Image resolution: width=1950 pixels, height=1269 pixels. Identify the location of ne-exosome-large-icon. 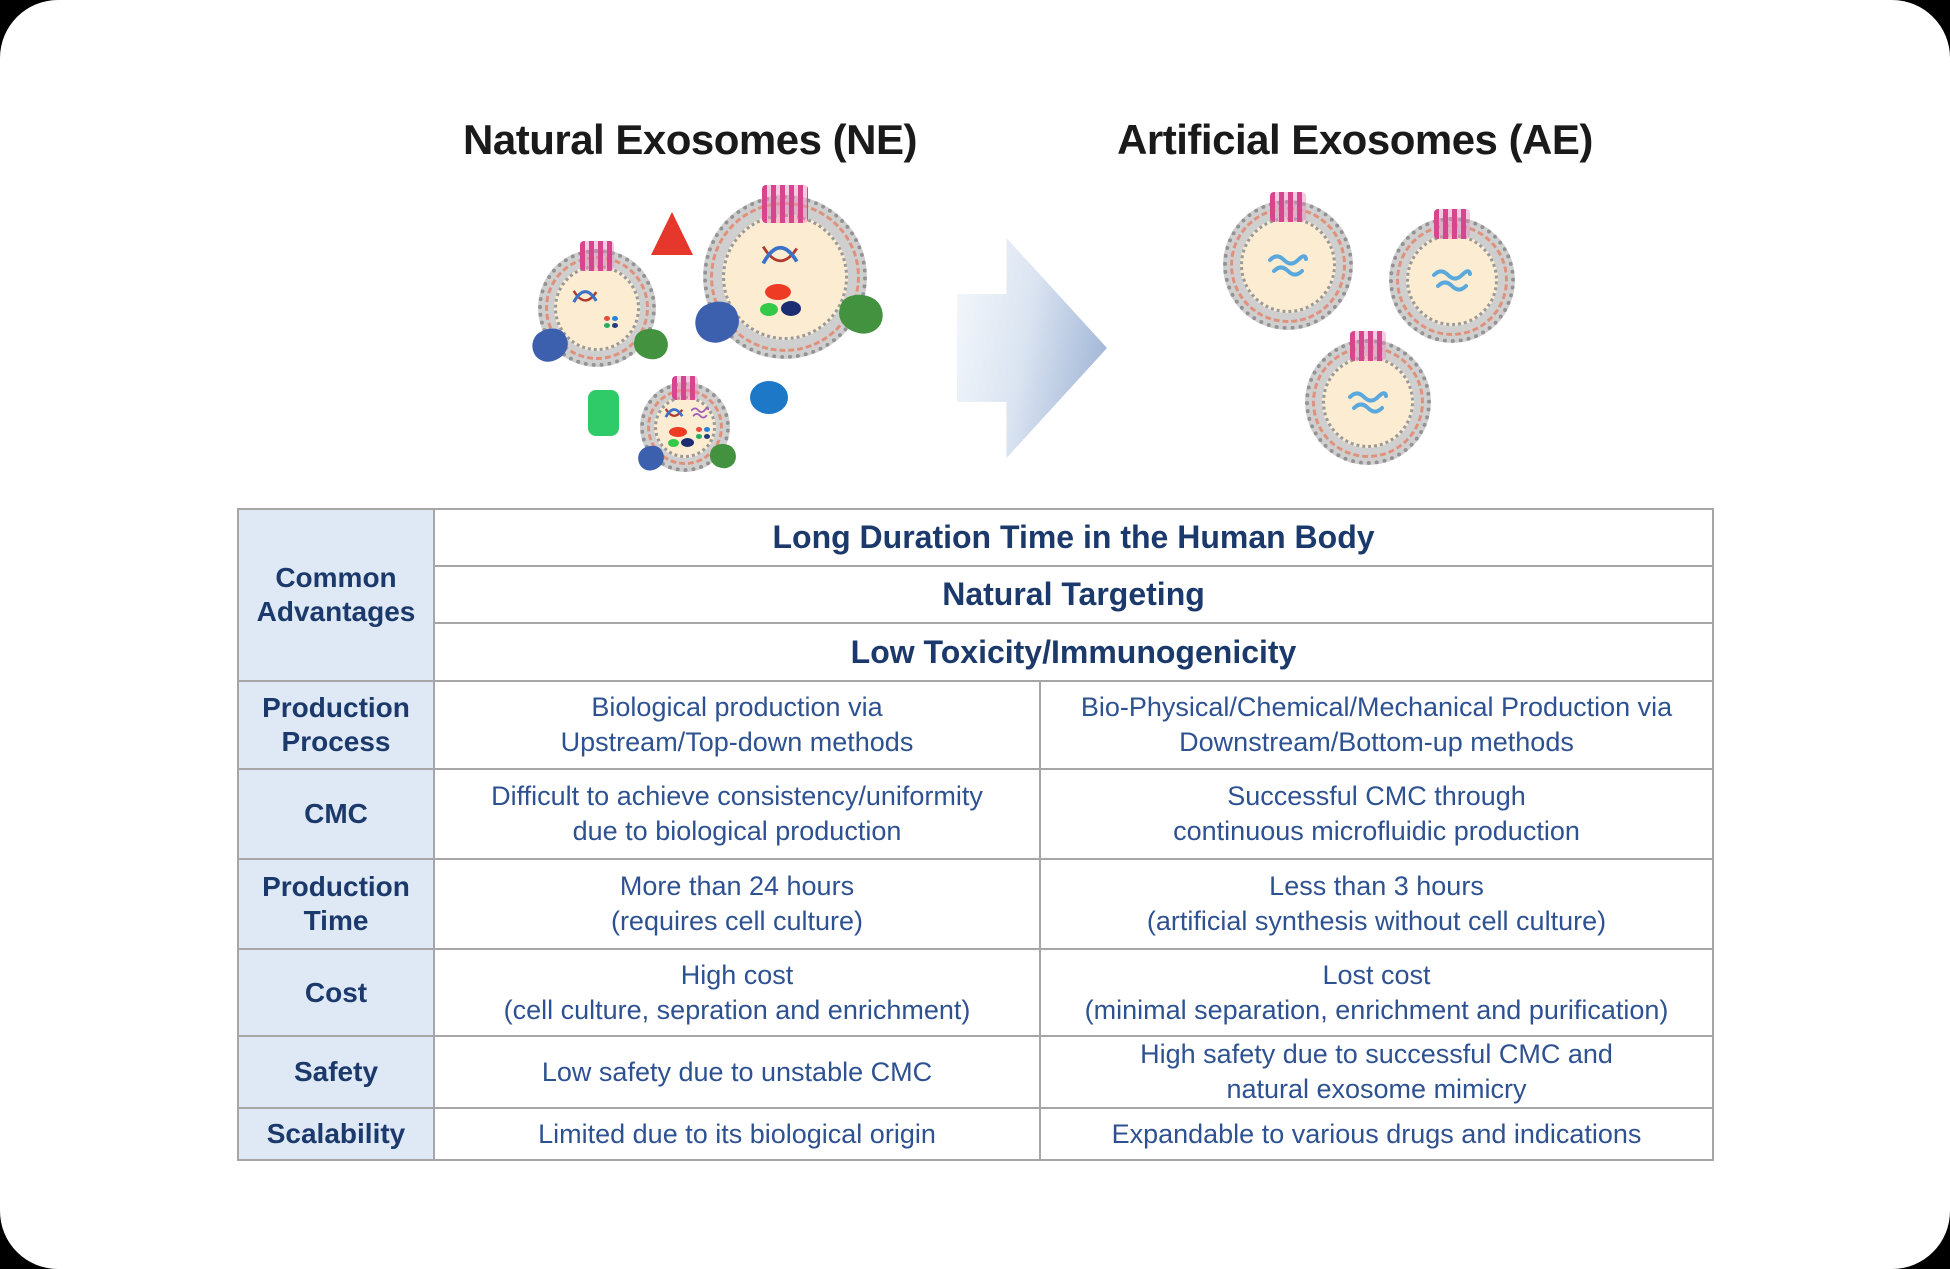
(788, 272).